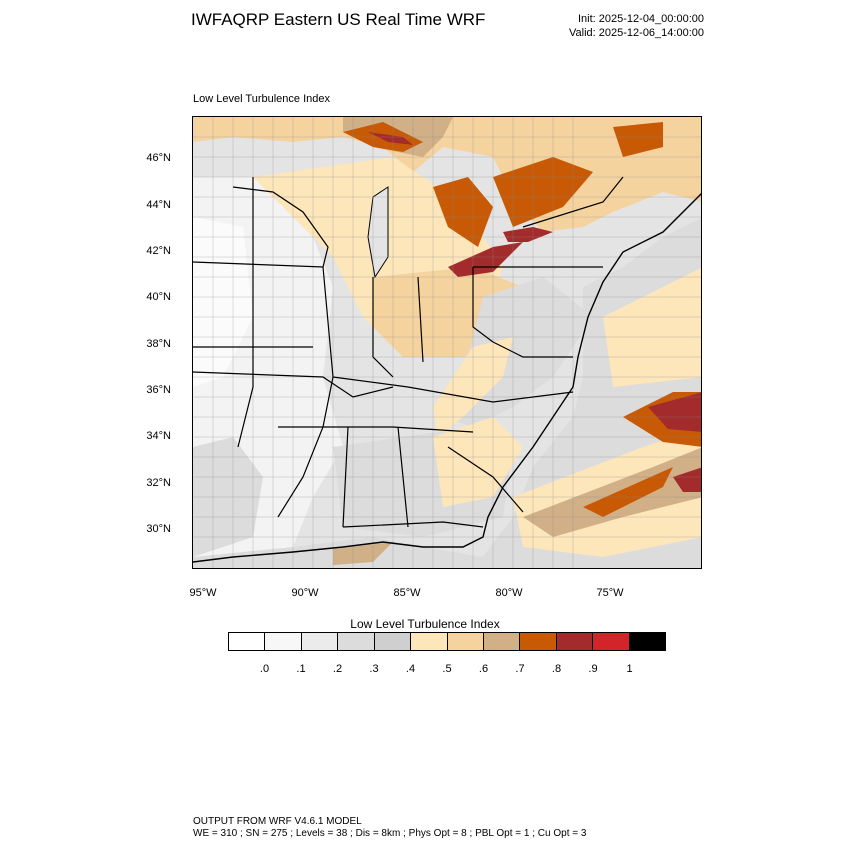 The width and height of the screenshot is (850, 850). What do you see at coordinates (483, 669) in the screenshot?
I see `colorbar-tick-6: .6` at bounding box center [483, 669].